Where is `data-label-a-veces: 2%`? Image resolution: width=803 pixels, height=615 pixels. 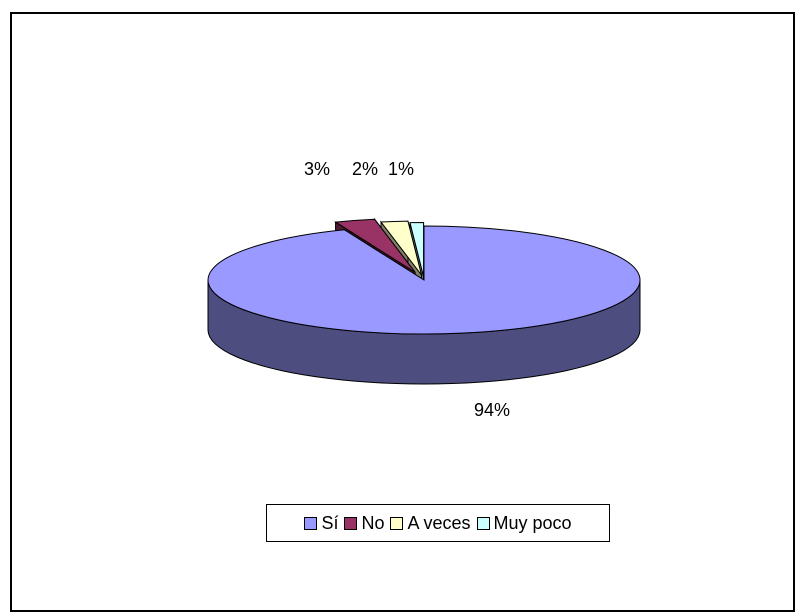
data-label-a-veces: 2% is located at coordinates (365, 169).